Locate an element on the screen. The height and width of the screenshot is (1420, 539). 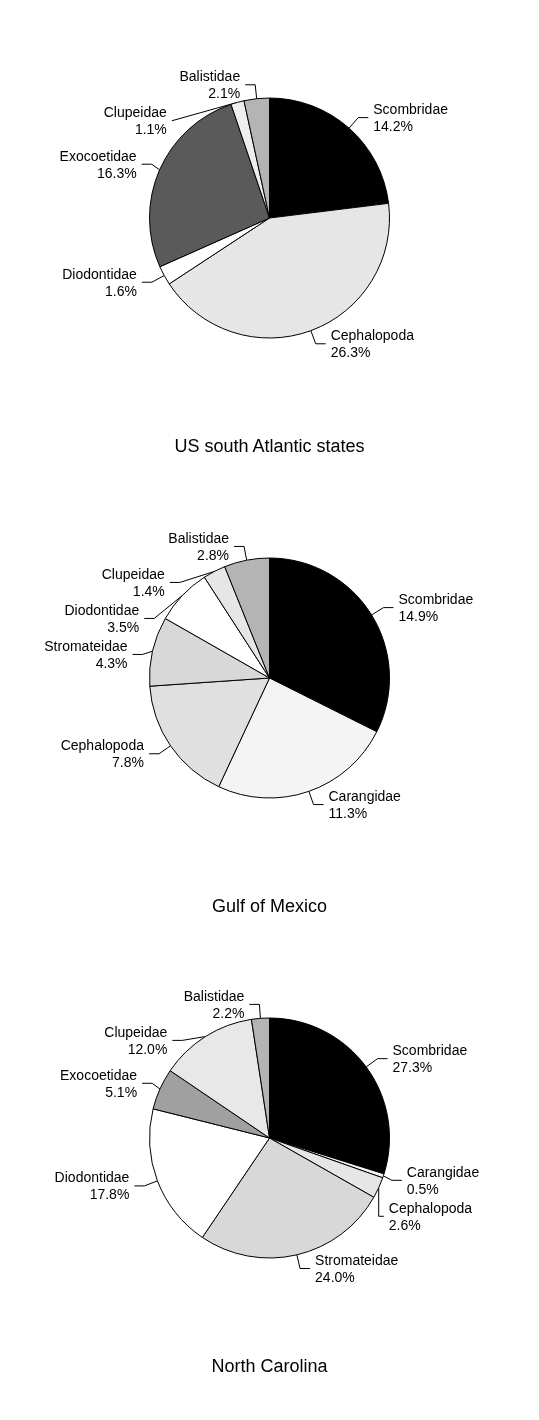
data-label: 1.6% is located at coordinates (120, 290).